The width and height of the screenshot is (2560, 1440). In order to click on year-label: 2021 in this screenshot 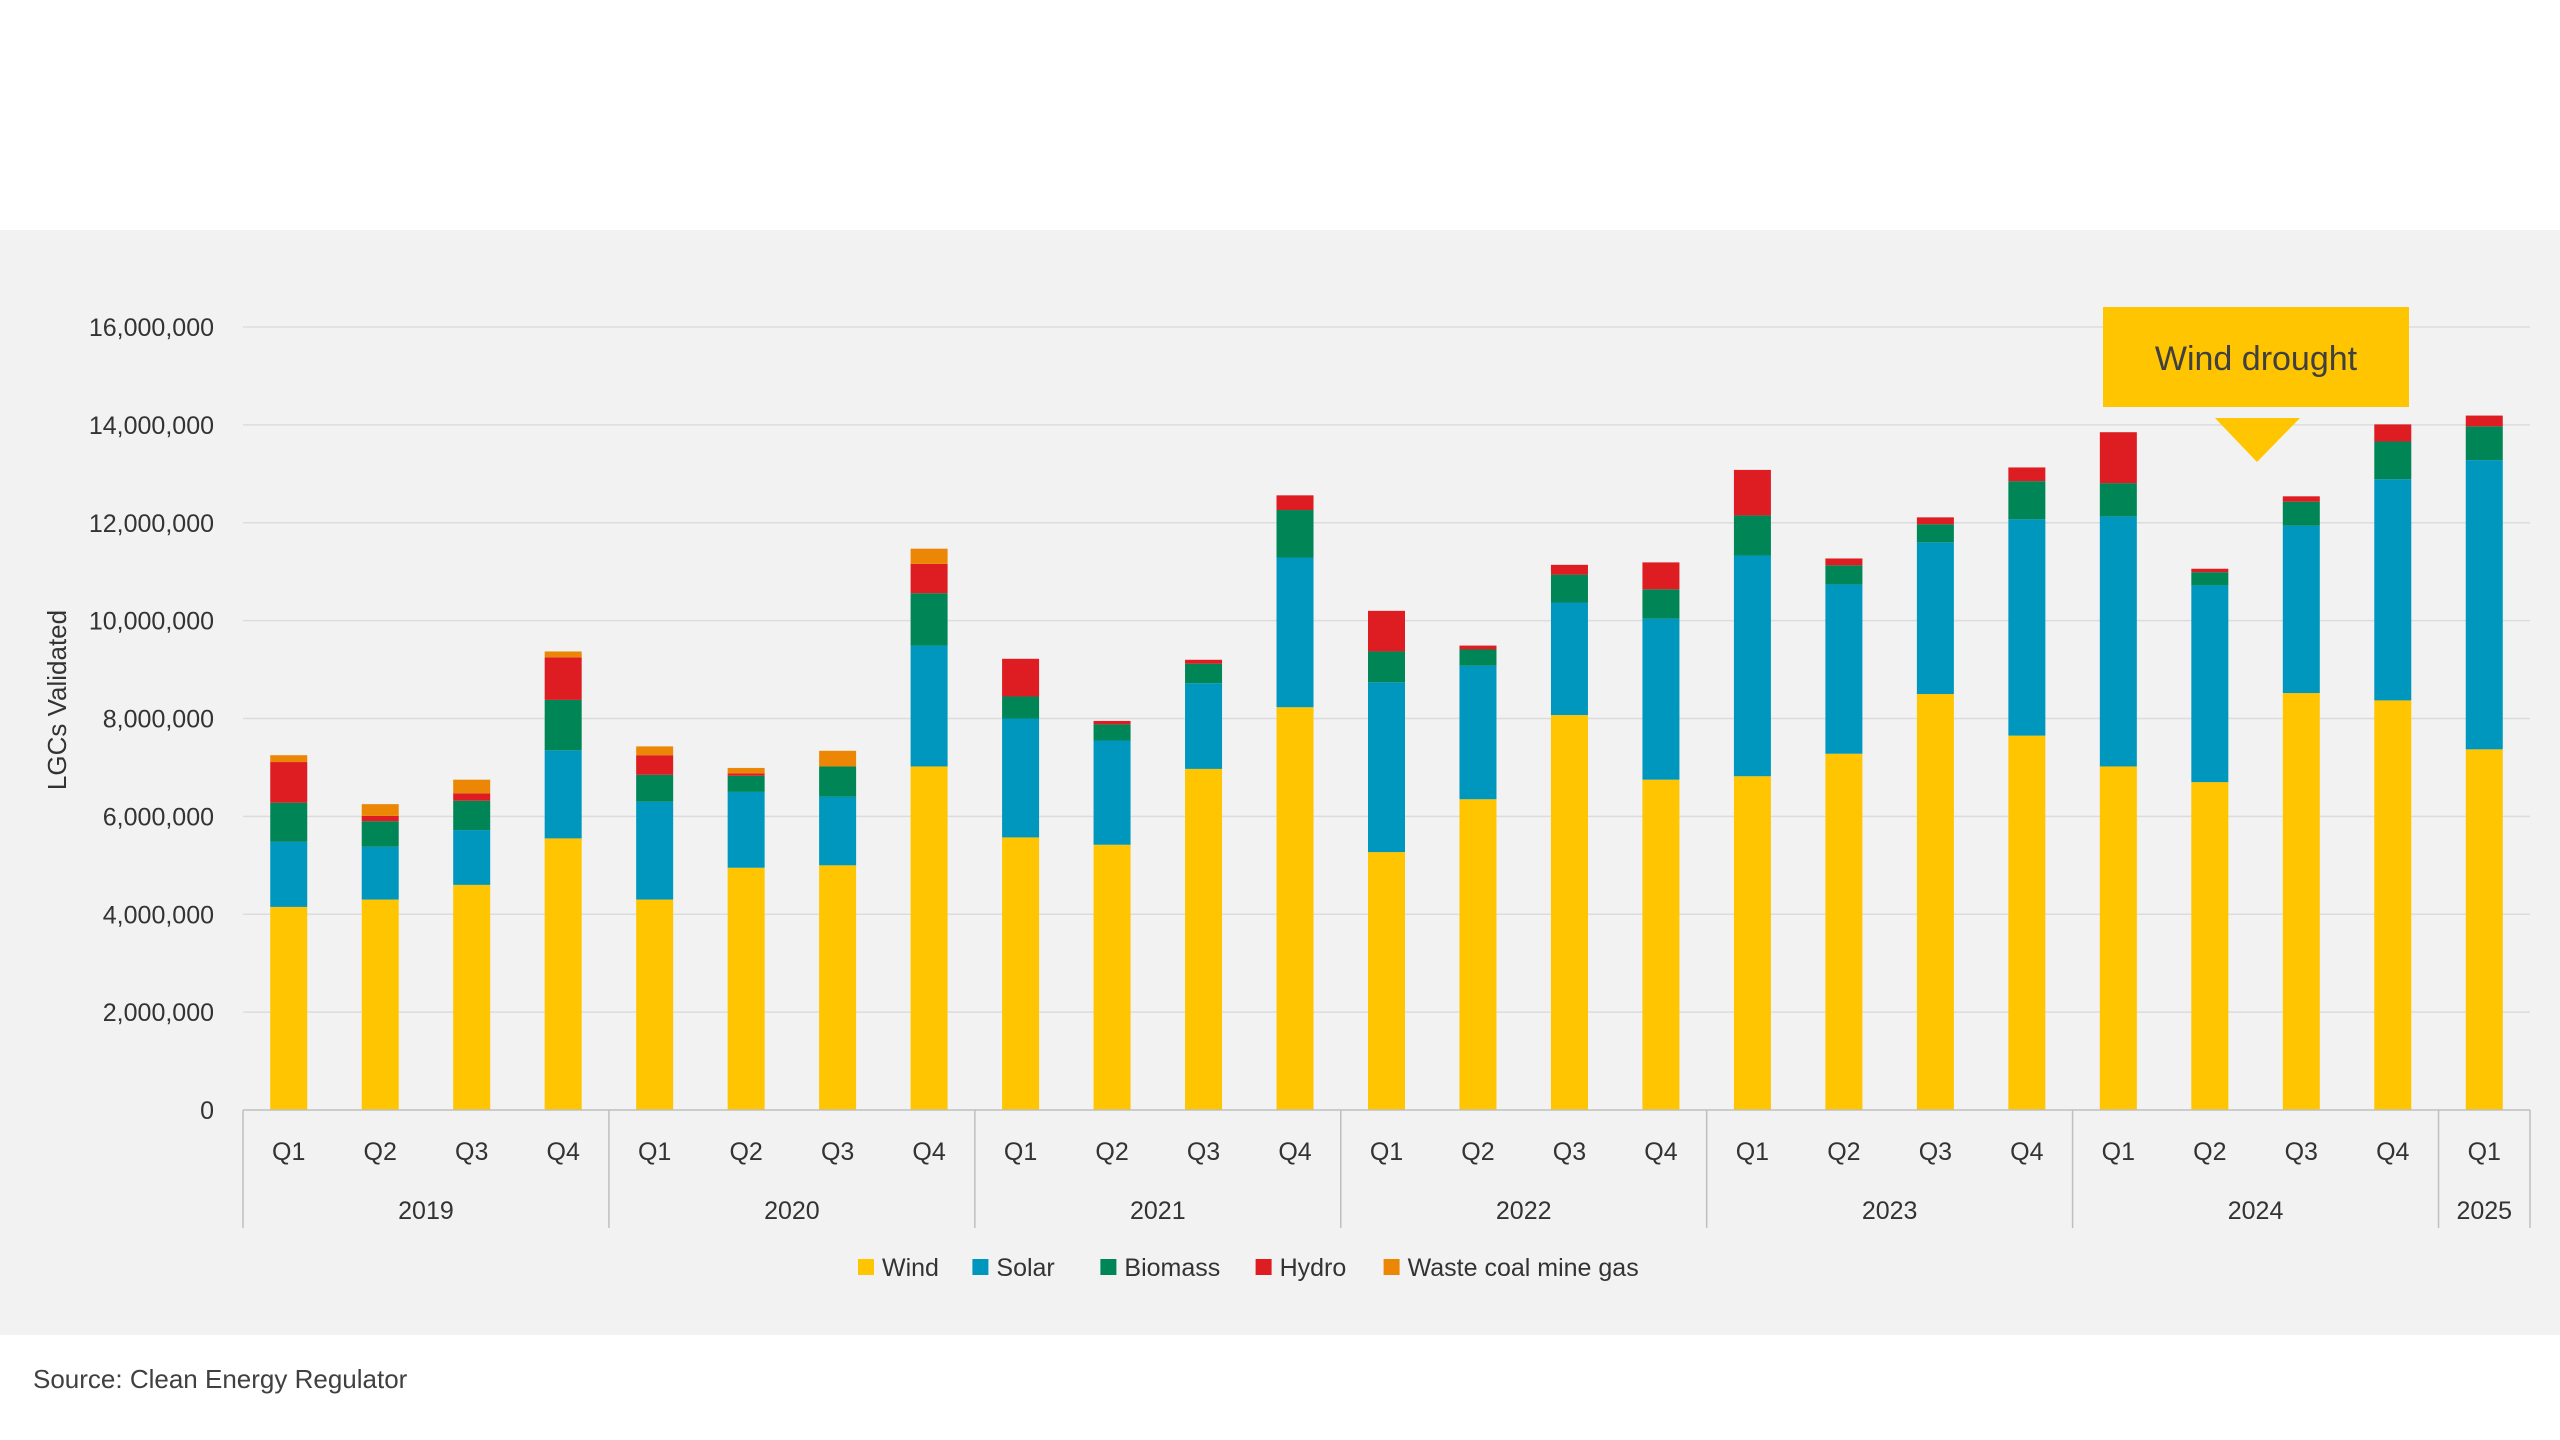, I will do `click(1158, 1211)`.